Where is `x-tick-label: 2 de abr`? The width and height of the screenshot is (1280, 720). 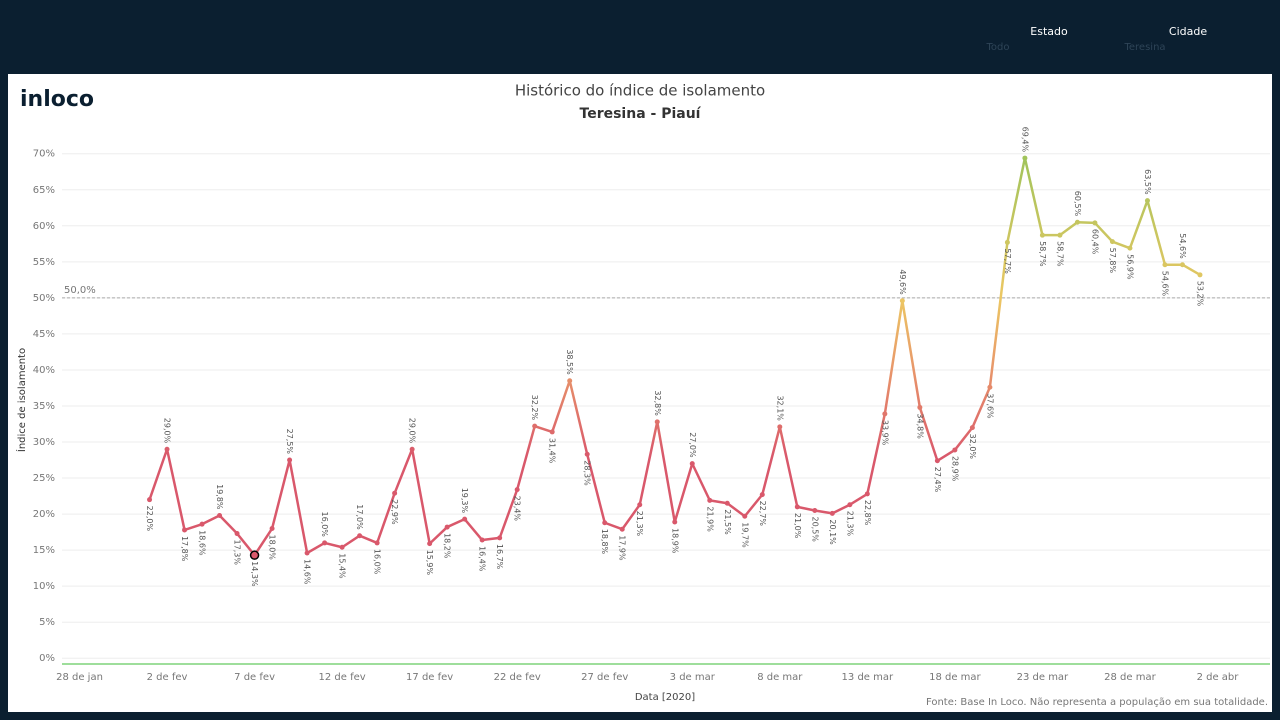
x-tick-label: 2 de abr is located at coordinates (1218, 677).